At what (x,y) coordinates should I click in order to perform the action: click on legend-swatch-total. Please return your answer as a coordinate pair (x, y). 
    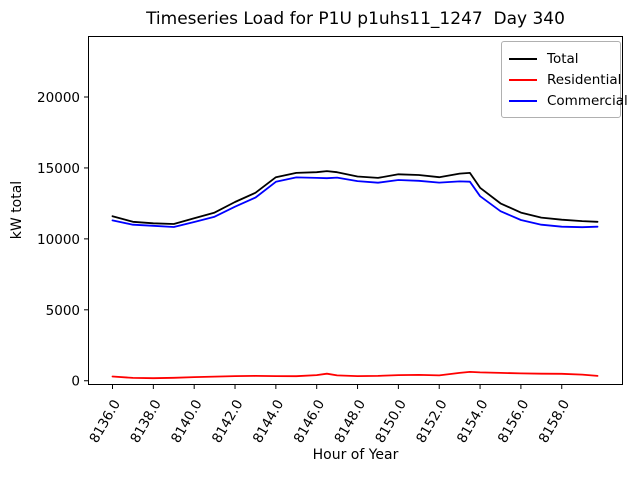
    Looking at the image, I should click on (523, 58).